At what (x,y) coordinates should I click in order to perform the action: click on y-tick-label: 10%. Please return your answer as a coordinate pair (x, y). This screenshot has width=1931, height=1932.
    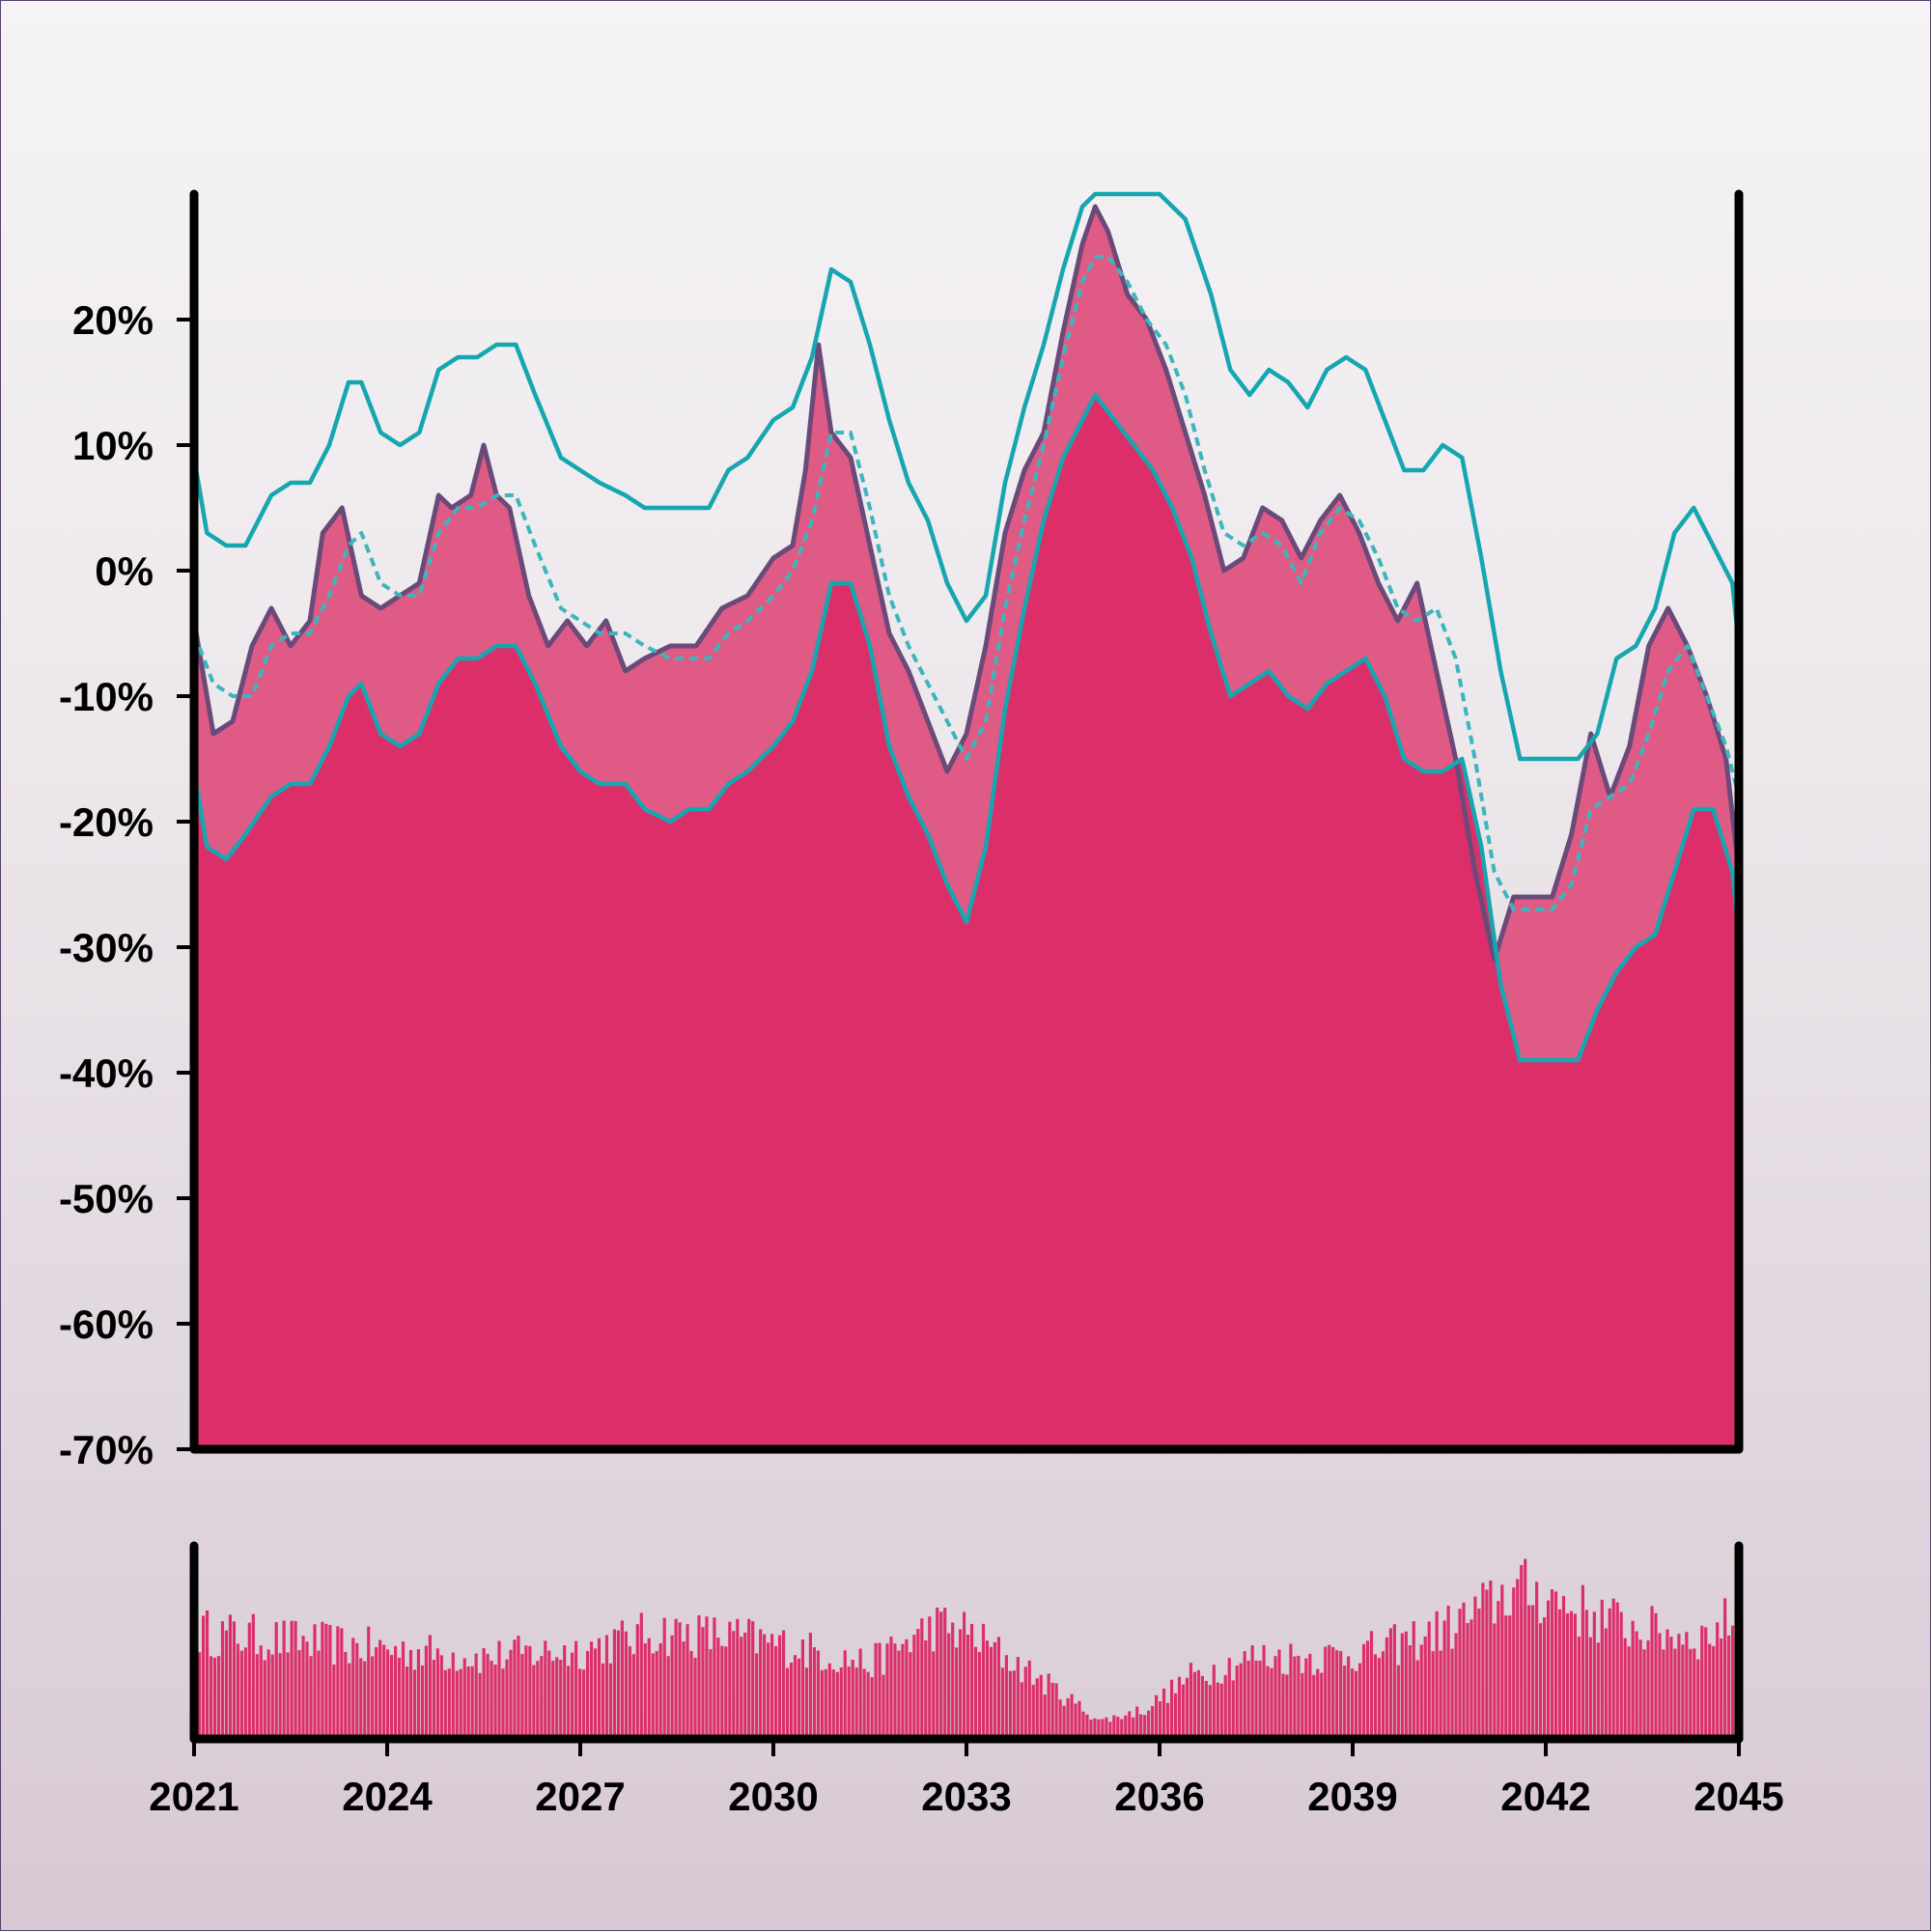
    Looking at the image, I should click on (113, 446).